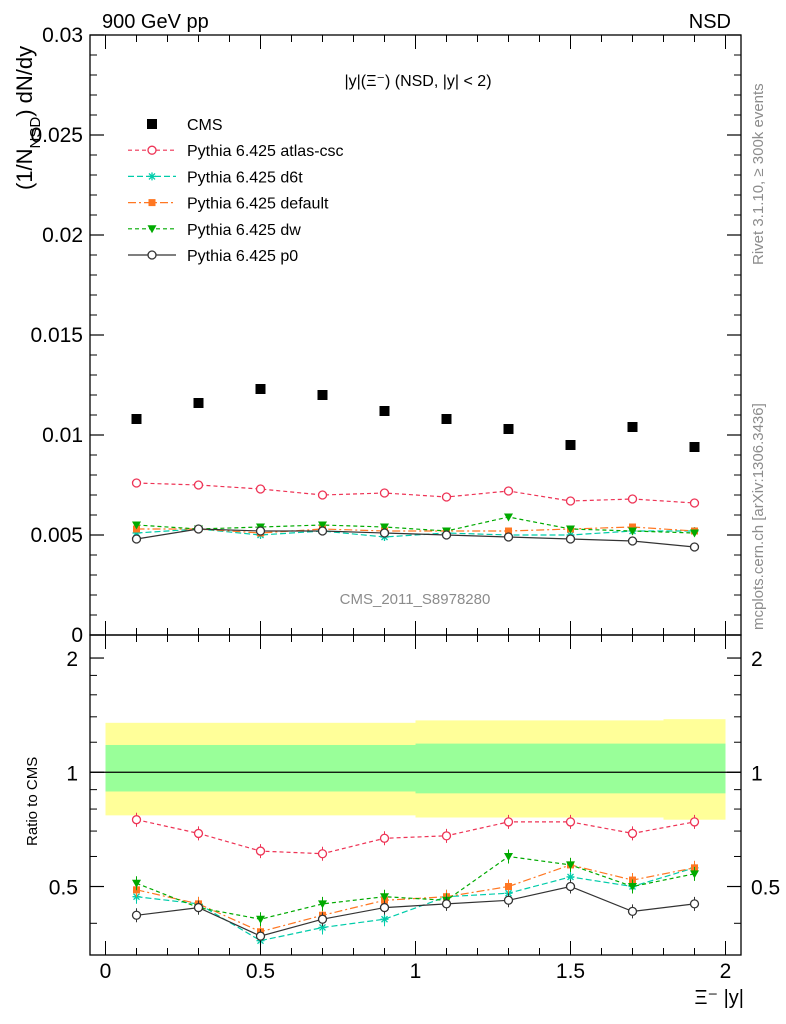  I want to click on legend-label-p0: Pythia 6.425 p0, so click(242, 256).